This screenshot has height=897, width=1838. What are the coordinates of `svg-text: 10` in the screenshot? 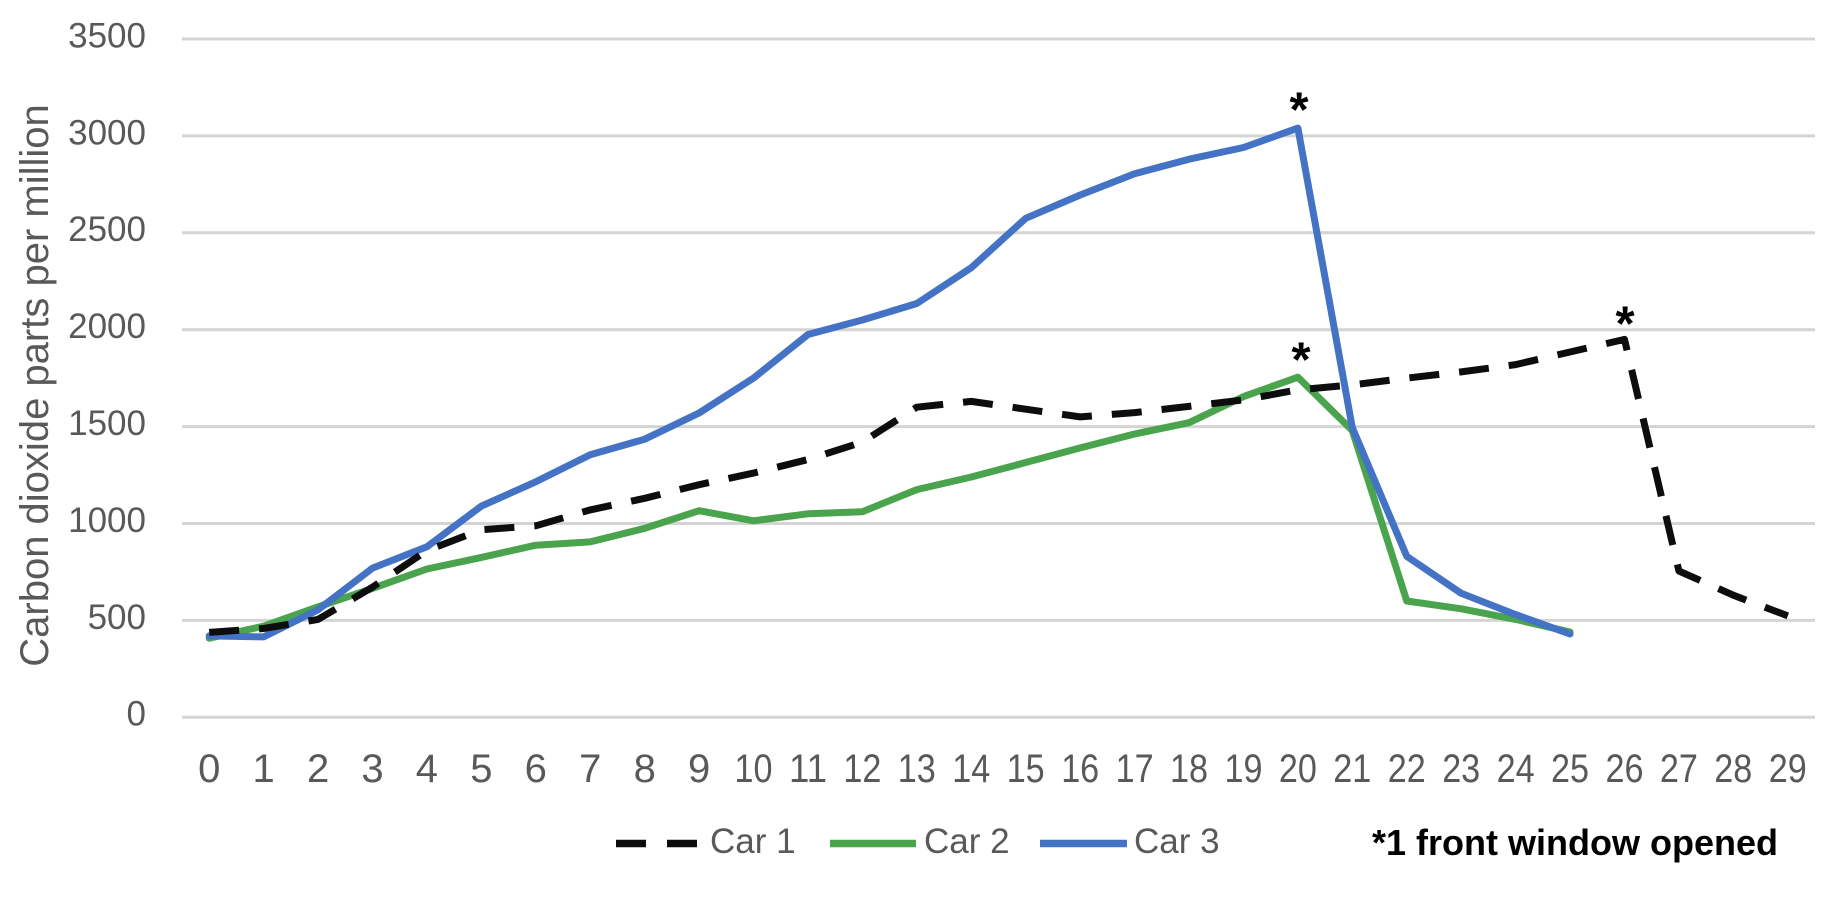 It's located at (754, 769).